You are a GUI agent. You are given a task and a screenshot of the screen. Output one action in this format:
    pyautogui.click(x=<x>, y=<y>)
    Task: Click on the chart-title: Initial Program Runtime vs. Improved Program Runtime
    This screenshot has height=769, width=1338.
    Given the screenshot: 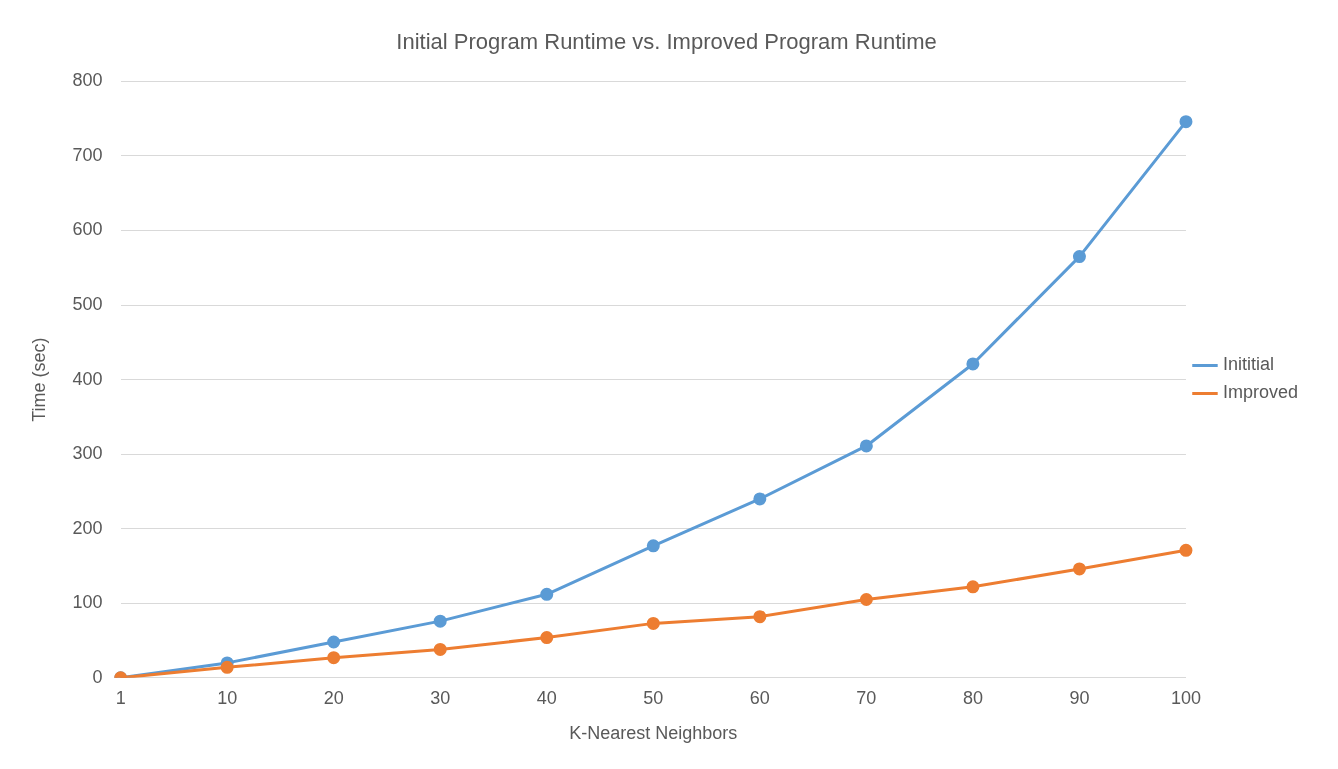 What is the action you would take?
    pyautogui.click(x=666, y=42)
    